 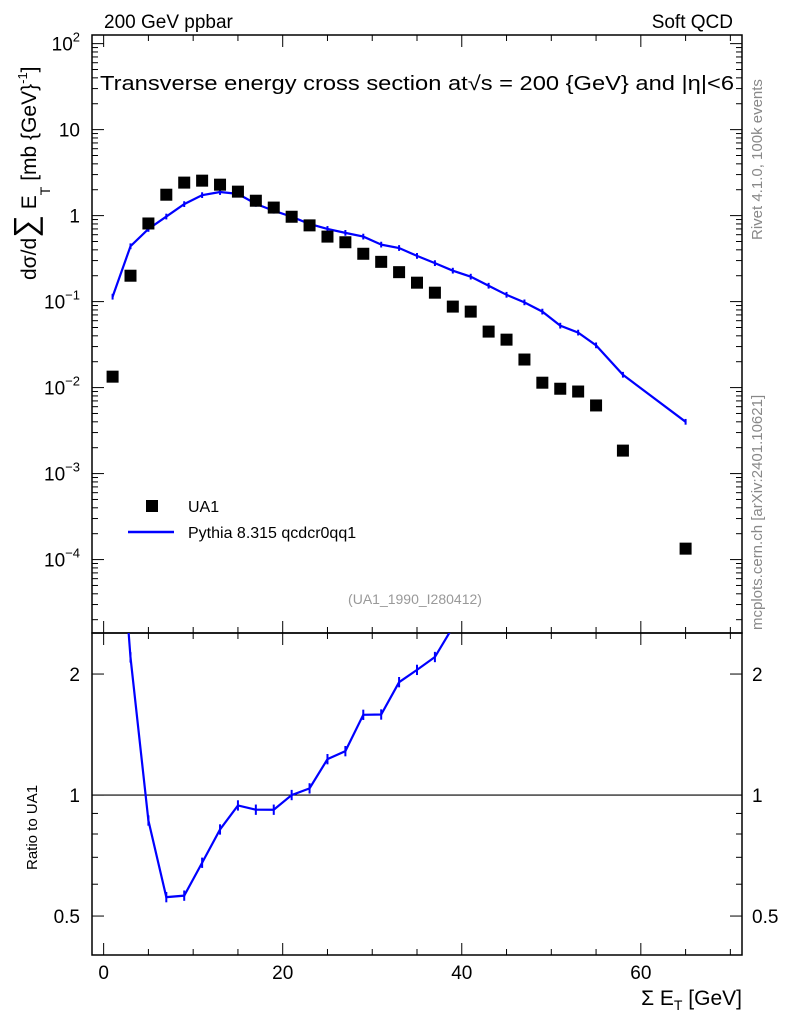 What do you see at coordinates (62, 301) in the screenshot?
I see `y-tick-label: 10⁻¹` at bounding box center [62, 301].